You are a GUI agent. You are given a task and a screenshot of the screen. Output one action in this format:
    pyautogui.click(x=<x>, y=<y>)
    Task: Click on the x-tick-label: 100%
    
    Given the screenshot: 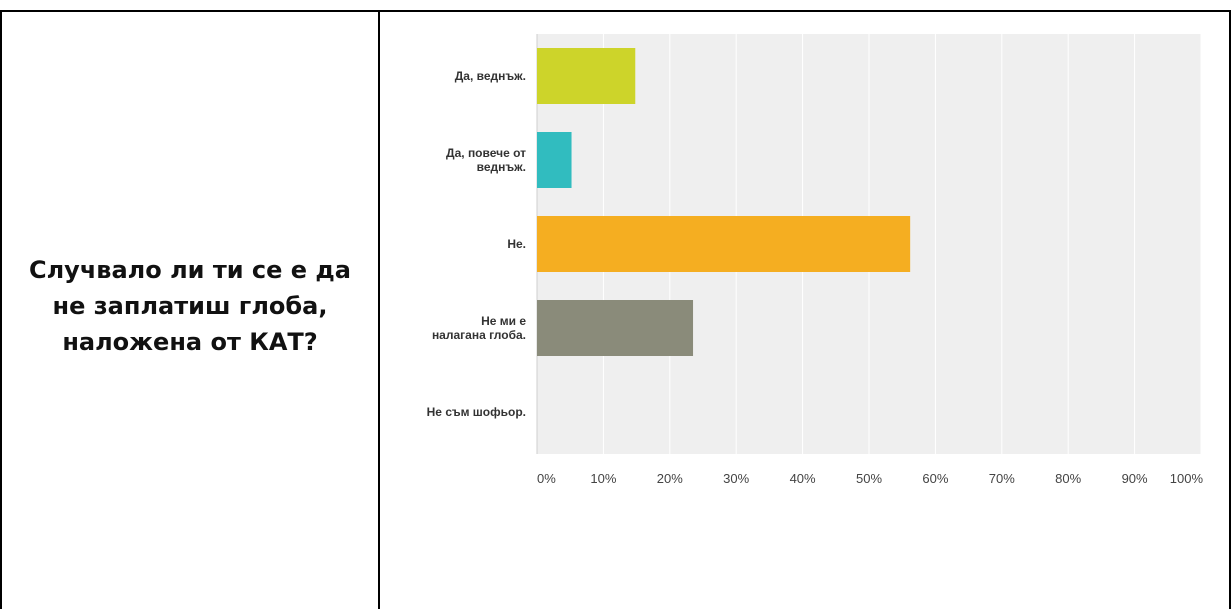 What is the action you would take?
    pyautogui.click(x=1187, y=478)
    